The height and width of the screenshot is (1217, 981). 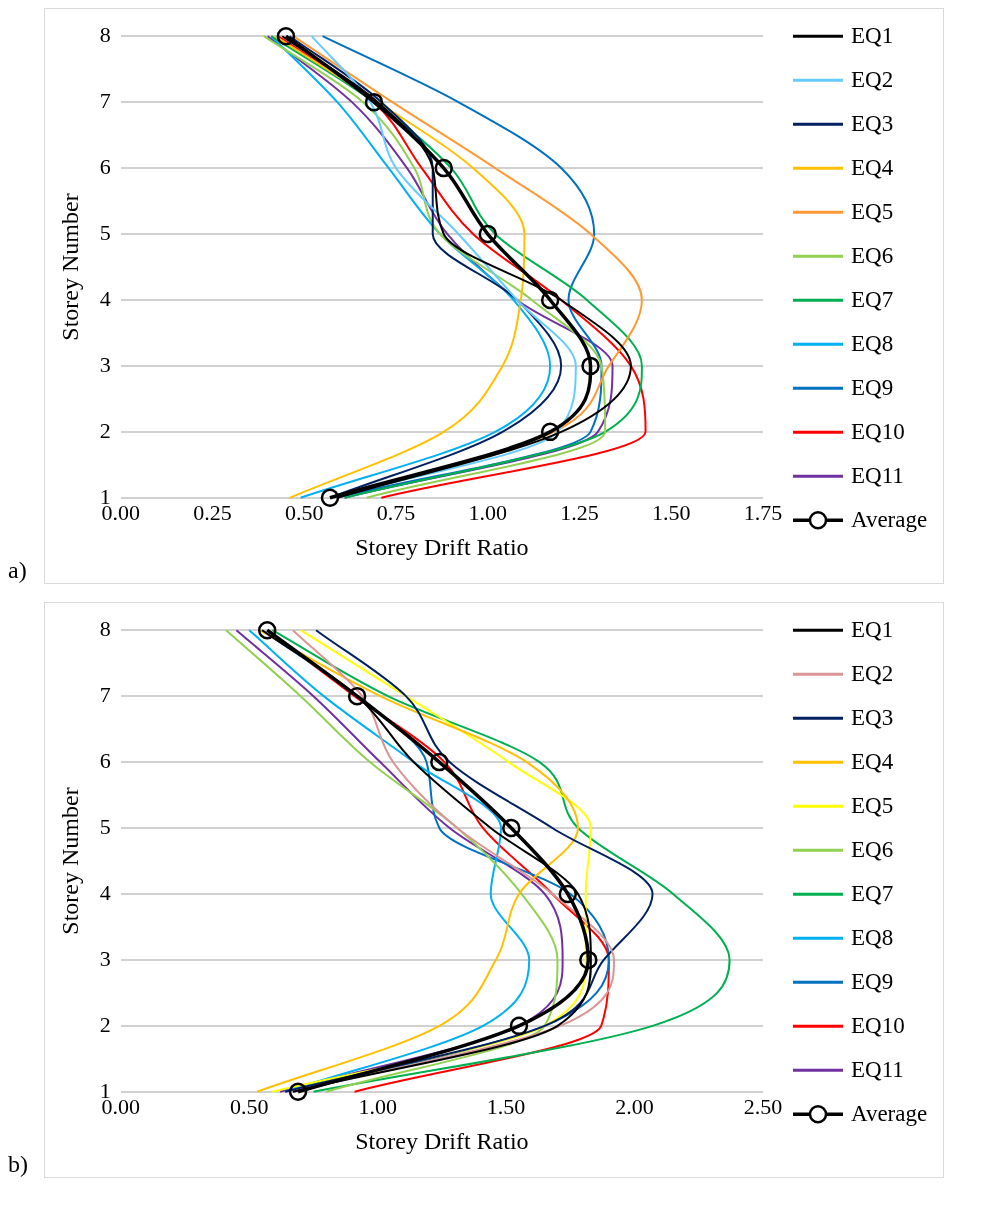 What do you see at coordinates (763, 512) in the screenshot?
I see `x-tick-label: 1.75` at bounding box center [763, 512].